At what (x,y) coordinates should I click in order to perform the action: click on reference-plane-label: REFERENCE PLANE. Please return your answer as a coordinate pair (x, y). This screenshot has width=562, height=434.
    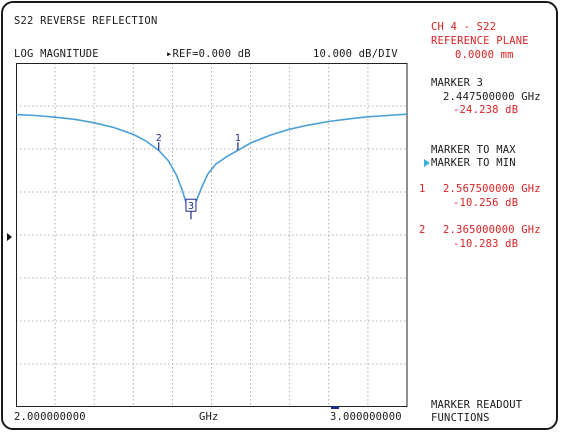
    Looking at the image, I should click on (480, 41).